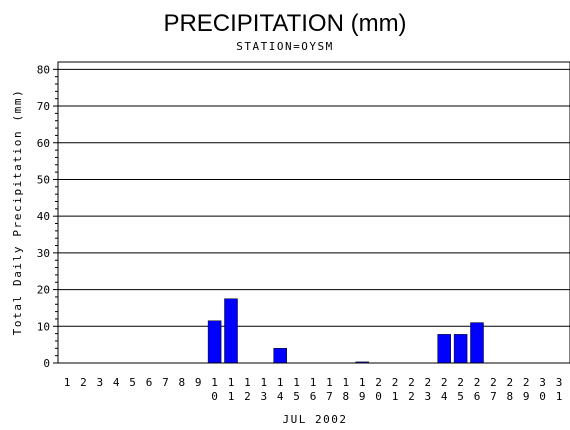 The width and height of the screenshot is (570, 430). I want to click on y-tick-label: 20, so click(43, 290).